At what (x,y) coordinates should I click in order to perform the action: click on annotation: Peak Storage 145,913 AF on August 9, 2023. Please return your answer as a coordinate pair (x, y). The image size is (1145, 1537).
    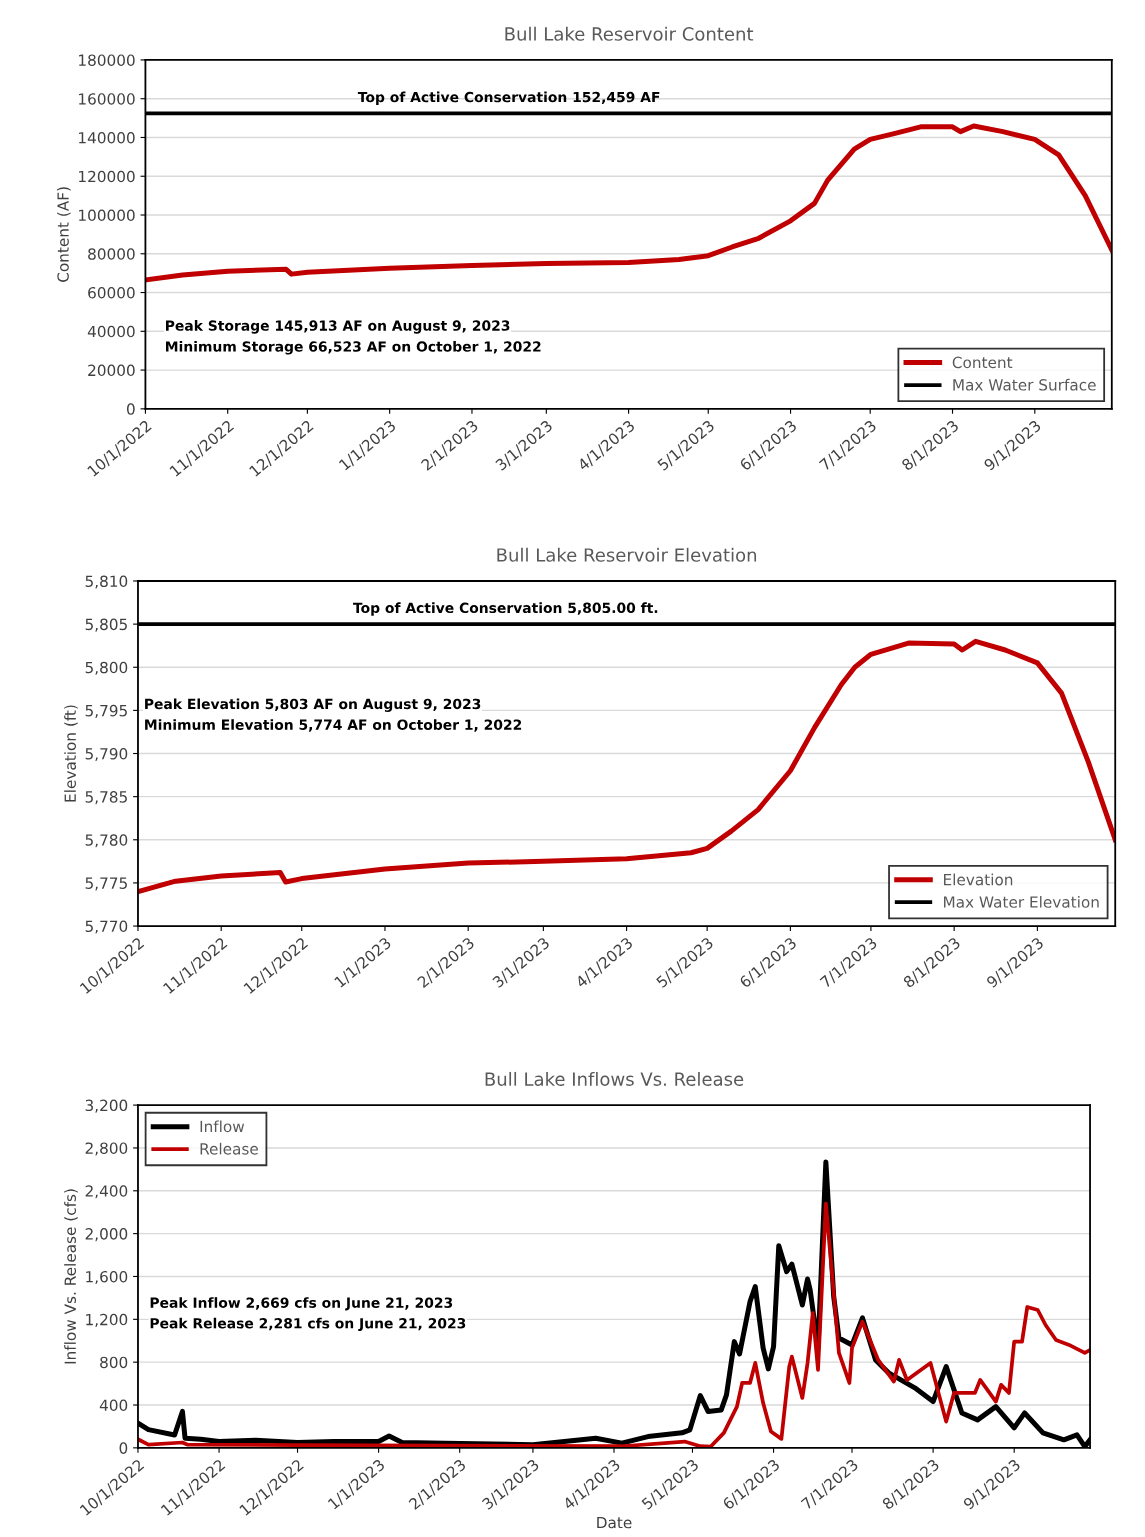
    Looking at the image, I should click on (338, 327).